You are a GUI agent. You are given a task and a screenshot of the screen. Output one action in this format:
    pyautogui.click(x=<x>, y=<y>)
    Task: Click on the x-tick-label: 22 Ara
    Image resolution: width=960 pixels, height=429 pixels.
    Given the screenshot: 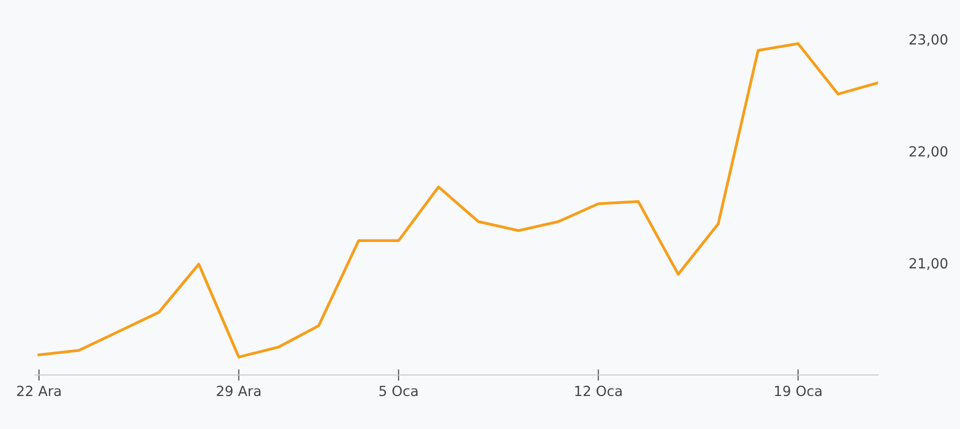 What is the action you would take?
    pyautogui.click(x=39, y=391)
    